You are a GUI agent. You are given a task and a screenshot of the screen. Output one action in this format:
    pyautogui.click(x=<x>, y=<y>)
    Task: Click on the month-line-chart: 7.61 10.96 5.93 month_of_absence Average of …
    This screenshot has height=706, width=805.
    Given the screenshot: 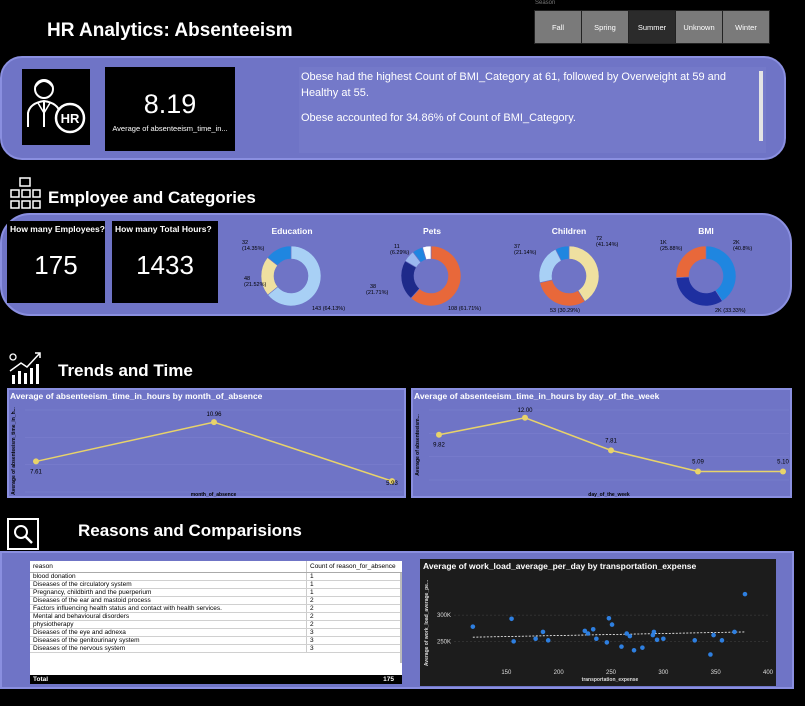 What is the action you would take?
    pyautogui.click(x=206, y=452)
    